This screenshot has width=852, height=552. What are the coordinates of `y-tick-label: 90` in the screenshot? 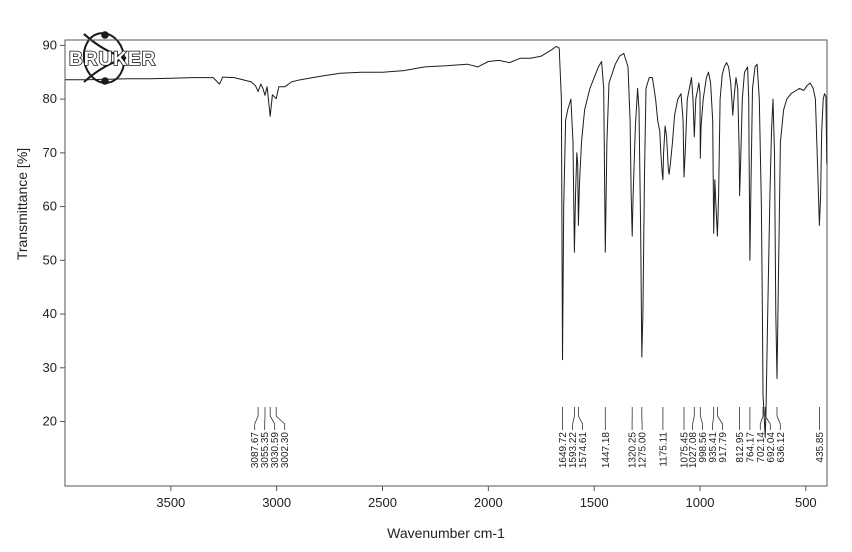 It's located at (50, 44).